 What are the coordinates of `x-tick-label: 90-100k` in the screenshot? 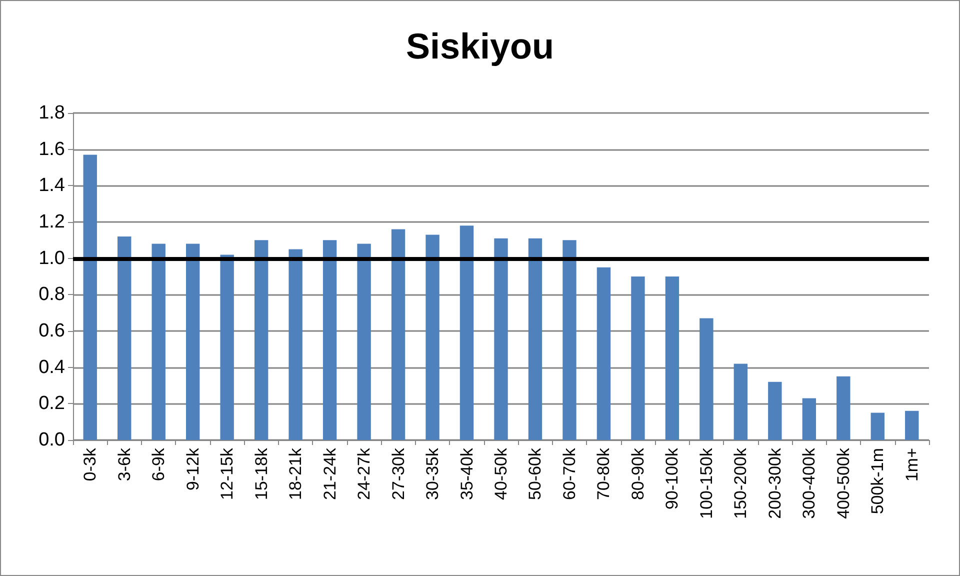 It's located at (672, 479).